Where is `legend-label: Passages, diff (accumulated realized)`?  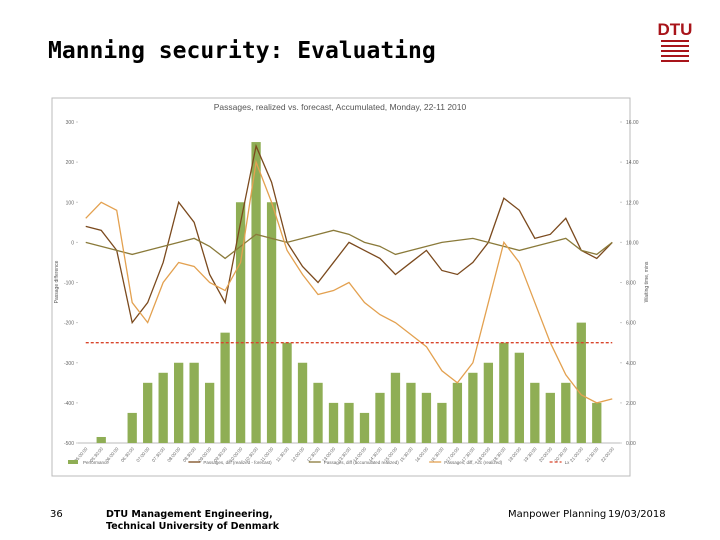
legend-label: Passages, diff (accumulated realized) is located at coordinates (361, 462).